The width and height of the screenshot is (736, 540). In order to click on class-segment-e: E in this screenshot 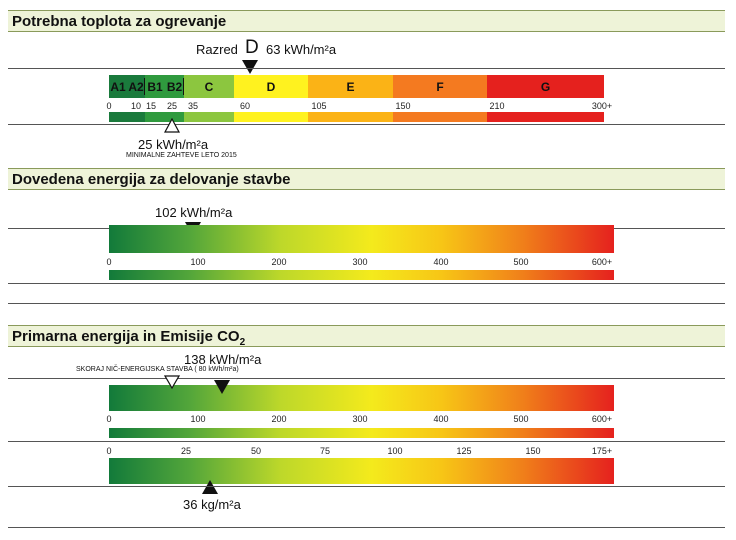, I will do `click(350, 86)`.